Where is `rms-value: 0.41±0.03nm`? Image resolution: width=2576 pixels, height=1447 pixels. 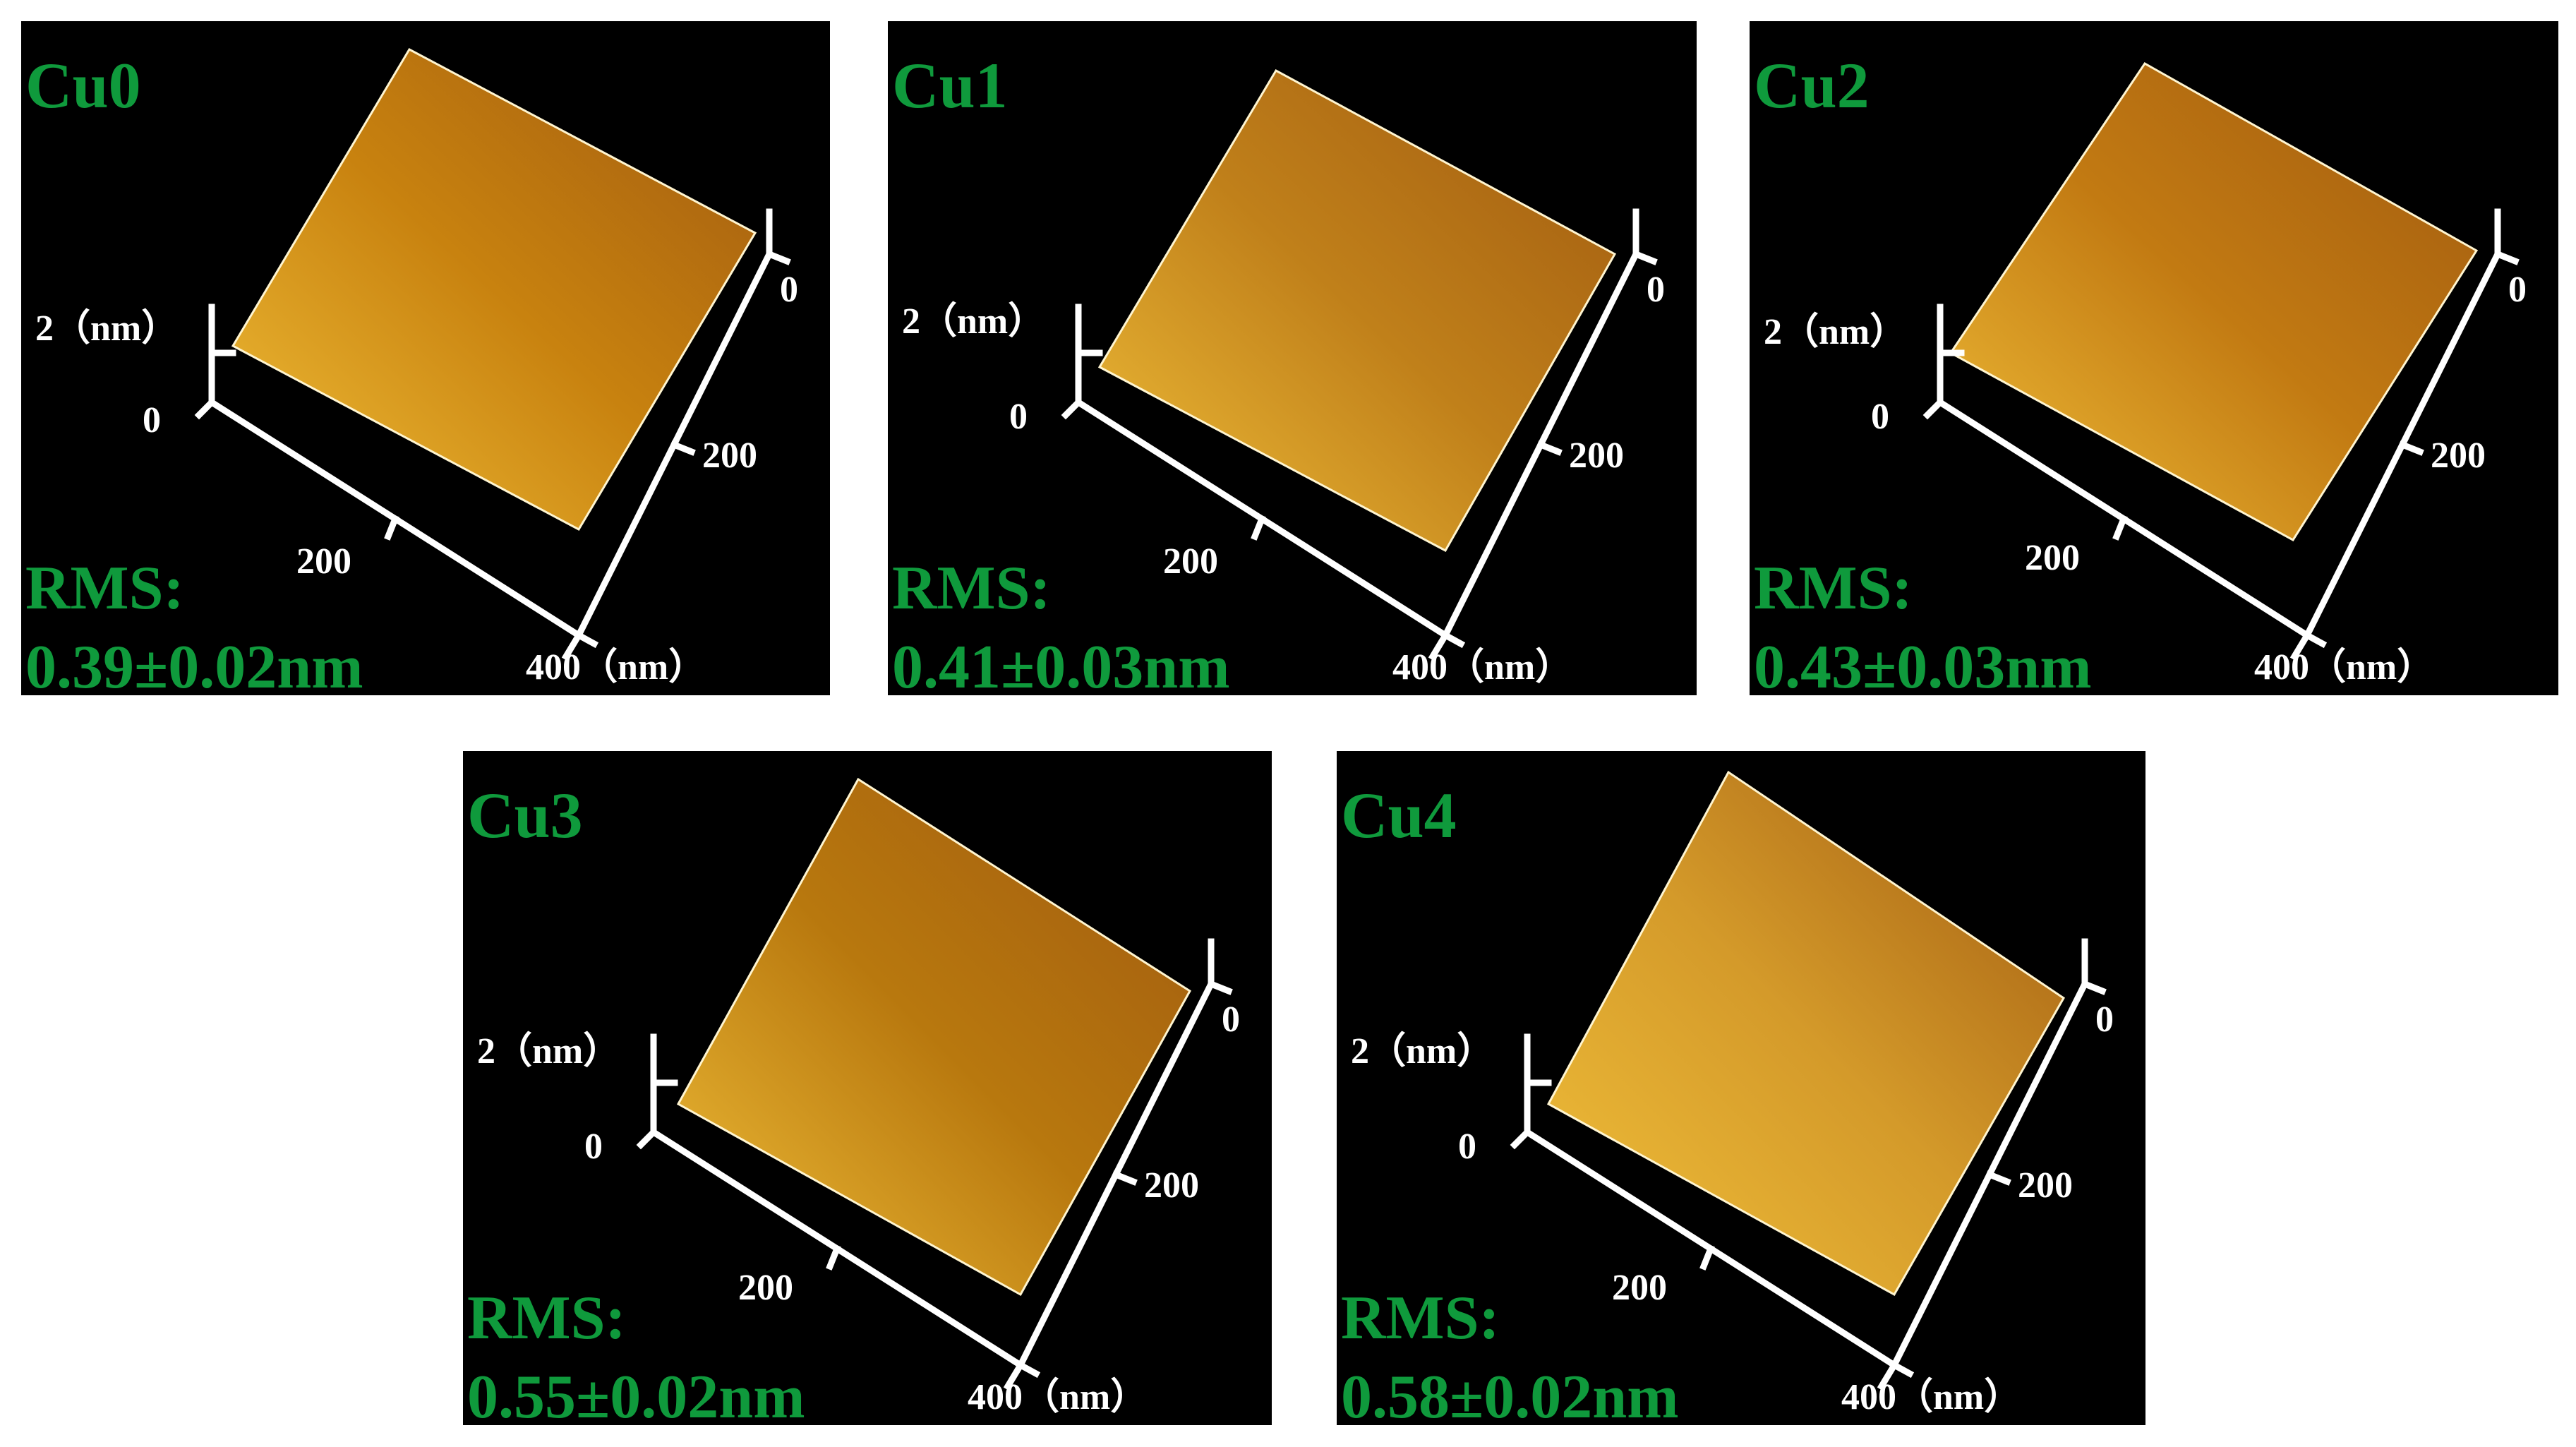
rms-value: 0.41±0.03nm is located at coordinates (1061, 664).